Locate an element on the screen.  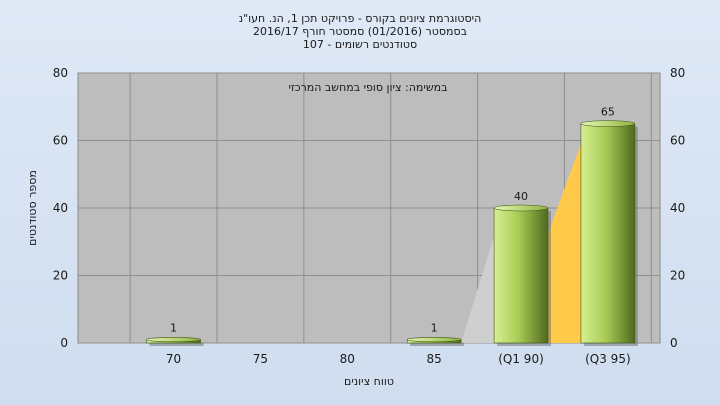
y-tick-right-2: 40 is located at coordinates (677, 208).